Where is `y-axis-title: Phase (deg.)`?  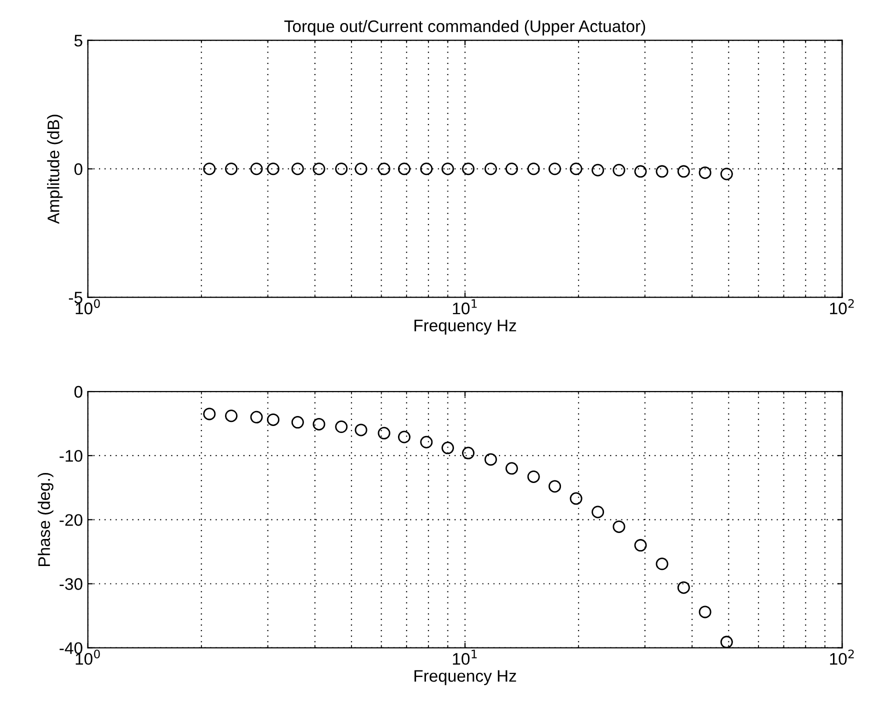
y-axis-title: Phase (deg.) is located at coordinates (46, 519).